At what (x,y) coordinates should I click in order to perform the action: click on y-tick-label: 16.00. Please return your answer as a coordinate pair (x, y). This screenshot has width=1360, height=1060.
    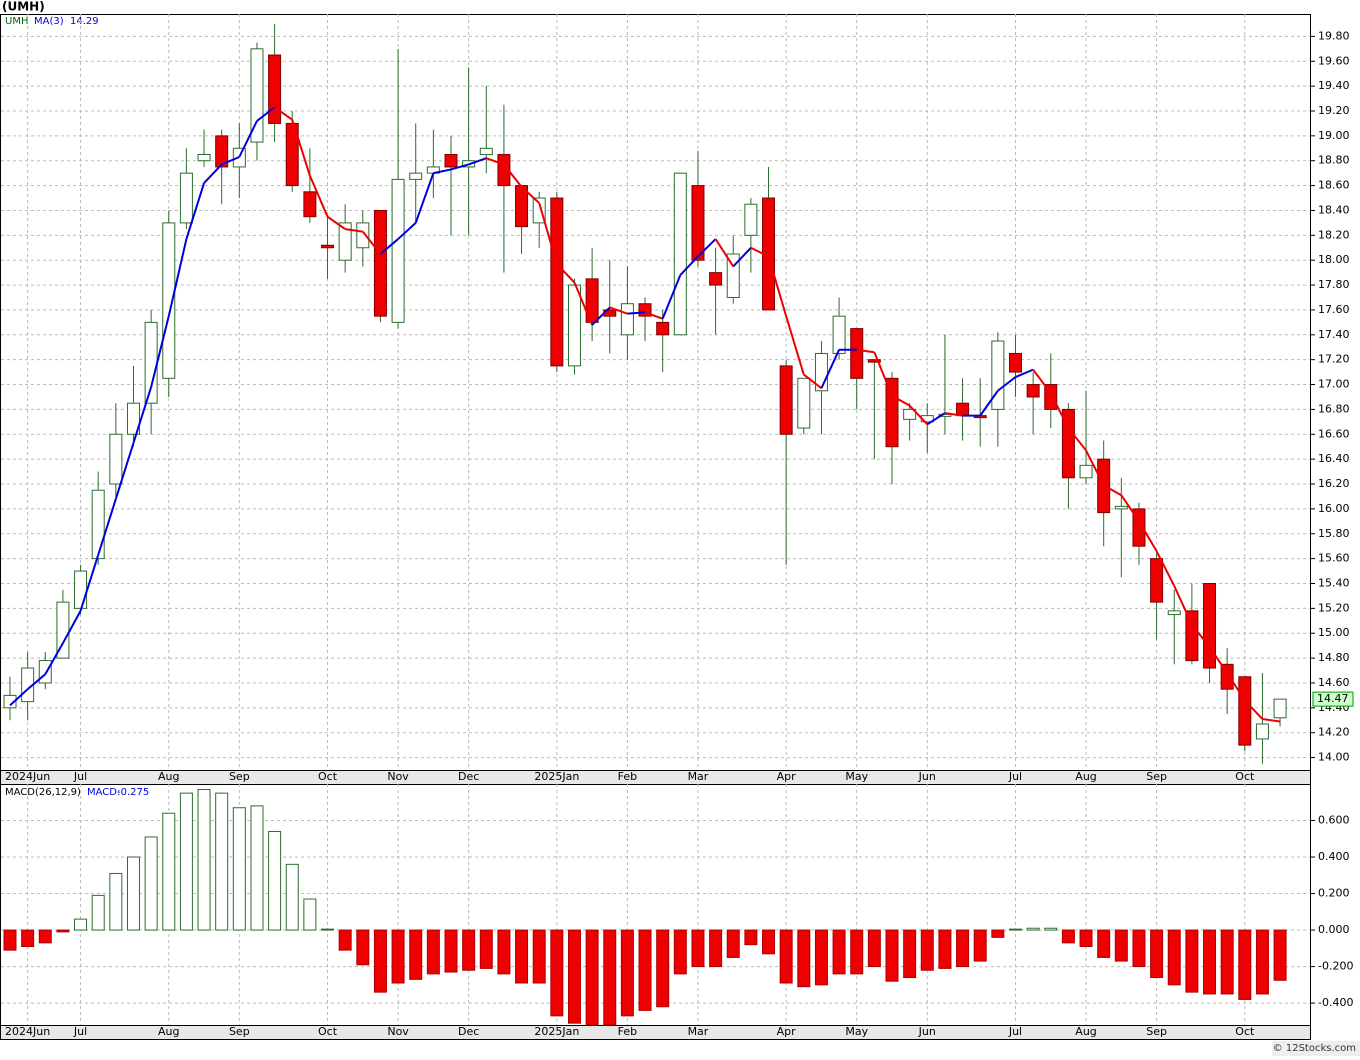
    Looking at the image, I should click on (1334, 508).